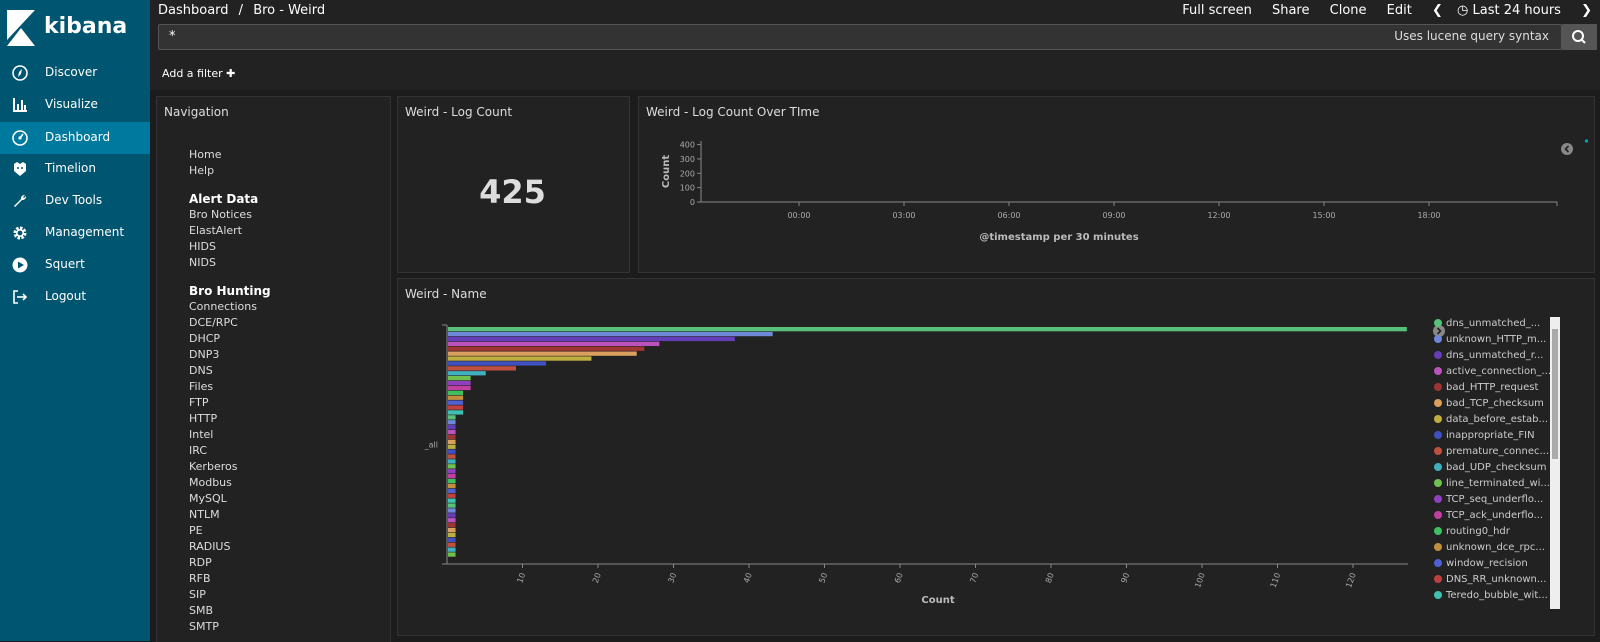 The height and width of the screenshot is (642, 1600). What do you see at coordinates (75, 105) in the screenshot?
I see `sidebar-item-visualize: Visualize` at bounding box center [75, 105].